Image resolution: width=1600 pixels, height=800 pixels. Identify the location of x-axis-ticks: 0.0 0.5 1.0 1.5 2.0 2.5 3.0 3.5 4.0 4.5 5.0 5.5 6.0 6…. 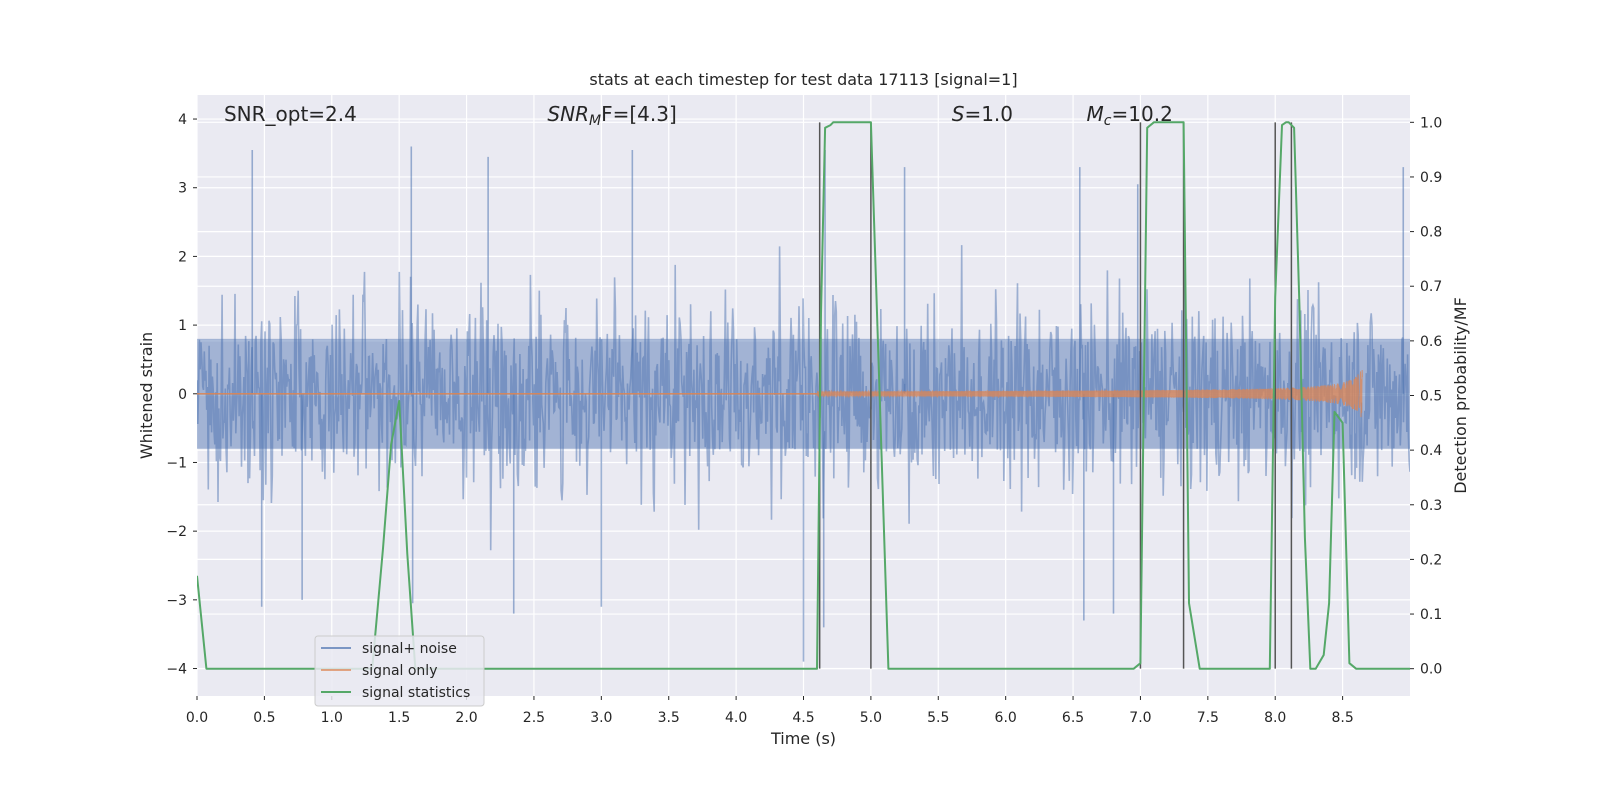
(770, 711).